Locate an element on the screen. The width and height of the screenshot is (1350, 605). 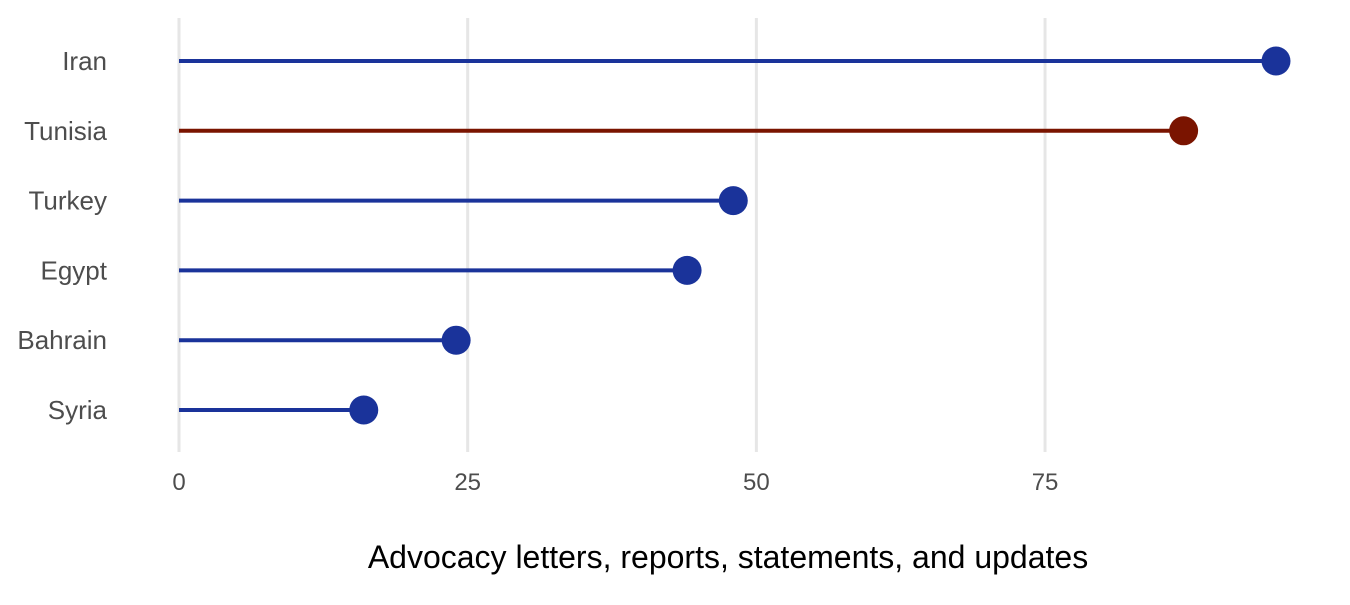
x-tick-label: 25 is located at coordinates (467, 482).